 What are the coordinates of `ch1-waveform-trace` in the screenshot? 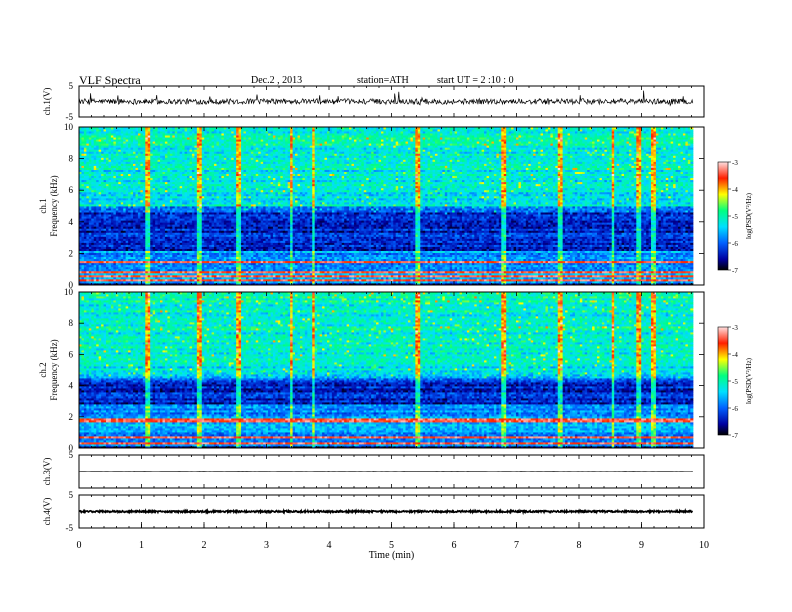 It's located at (386, 98).